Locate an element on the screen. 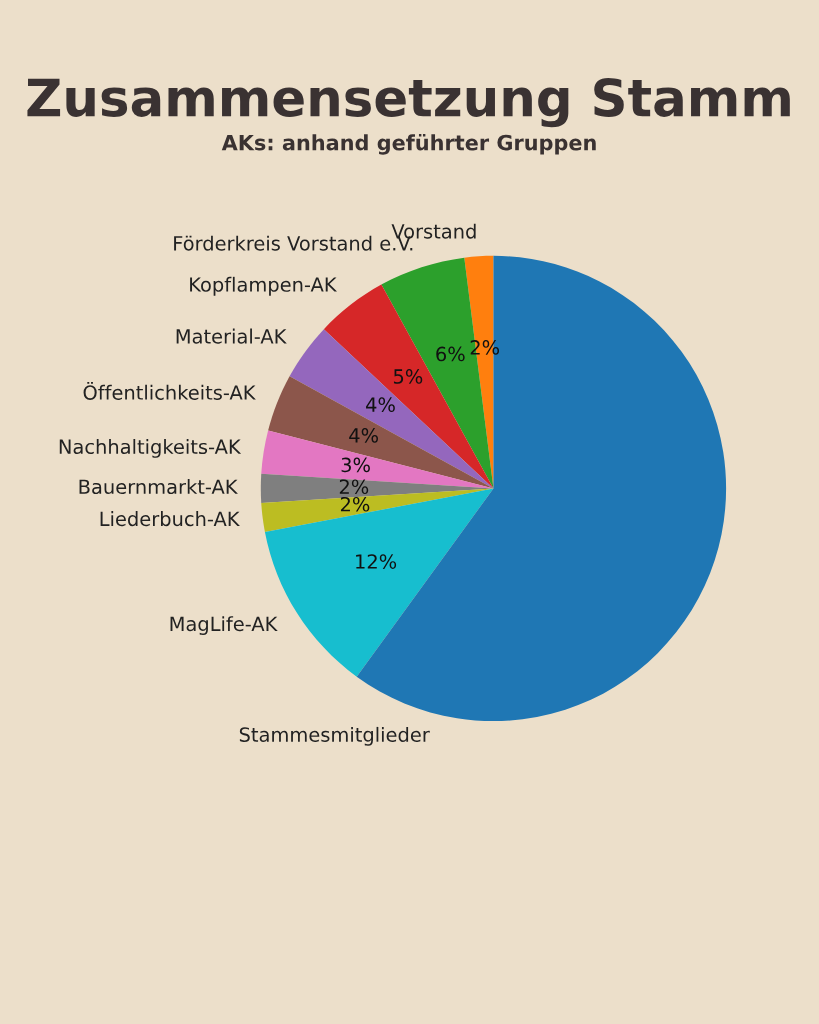  data-label: 6% is located at coordinates (450, 354).